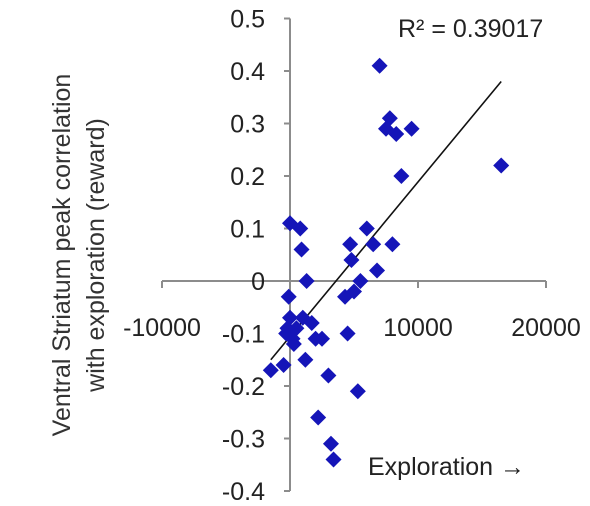 The image size is (590, 506). I want to click on x-axis-label: Exploration →, so click(446, 467).